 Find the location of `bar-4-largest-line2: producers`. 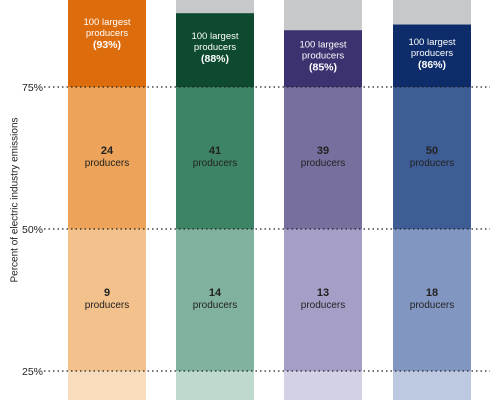

bar-4-largest-line2: producers is located at coordinates (432, 53).